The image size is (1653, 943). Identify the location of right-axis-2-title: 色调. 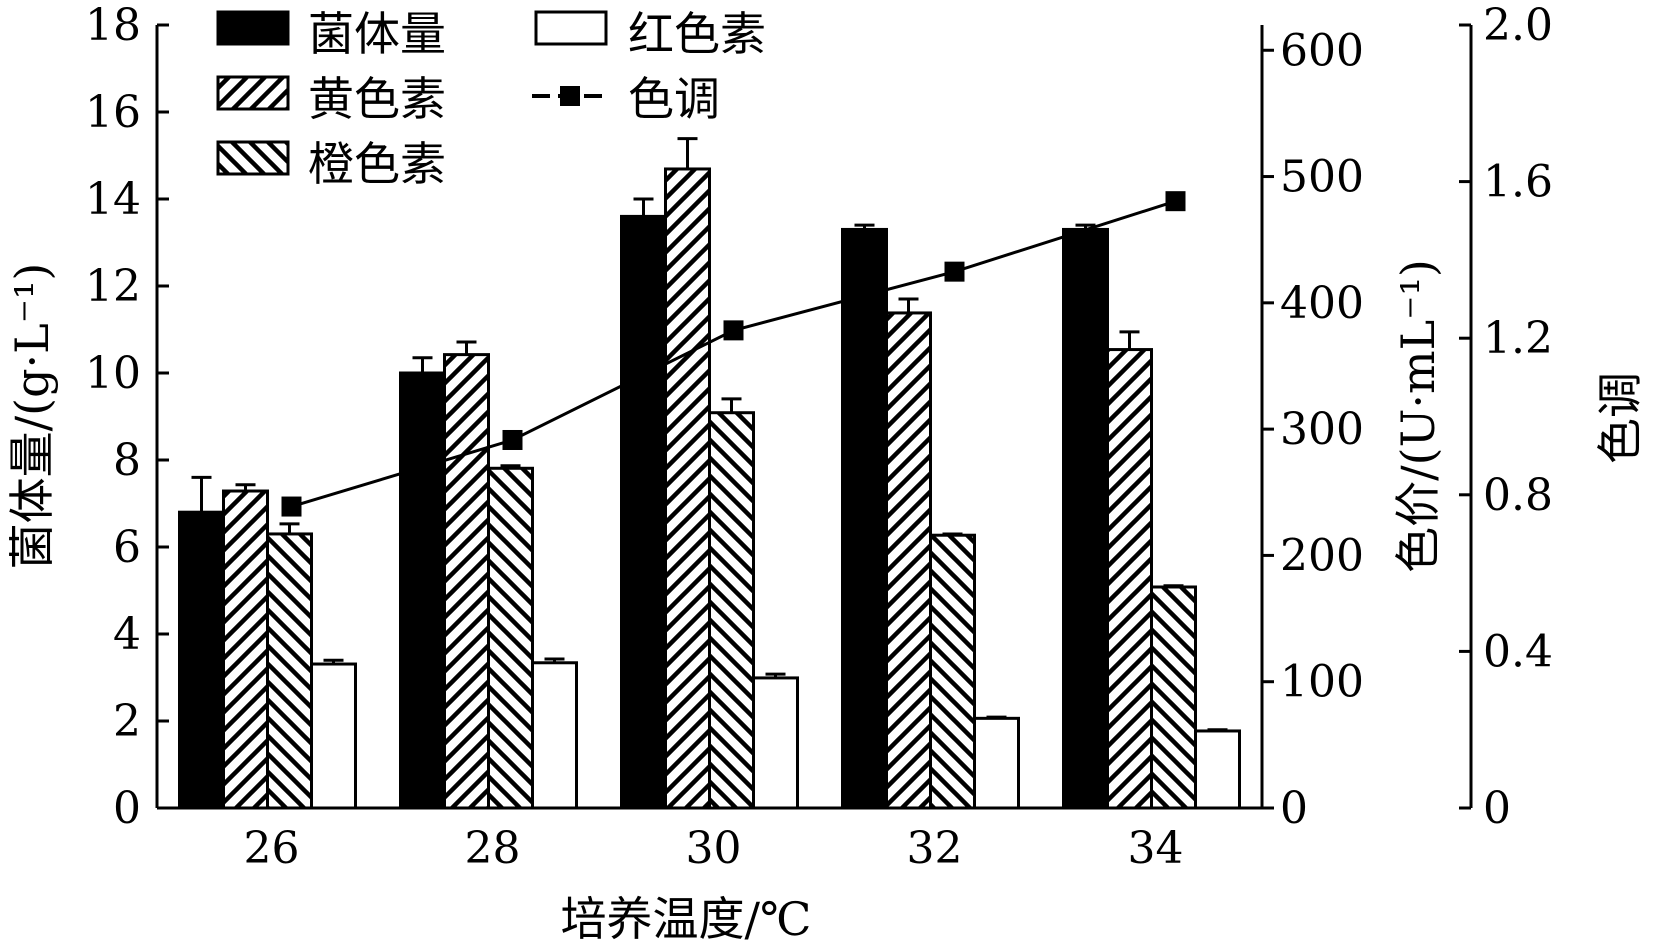
(1620, 418).